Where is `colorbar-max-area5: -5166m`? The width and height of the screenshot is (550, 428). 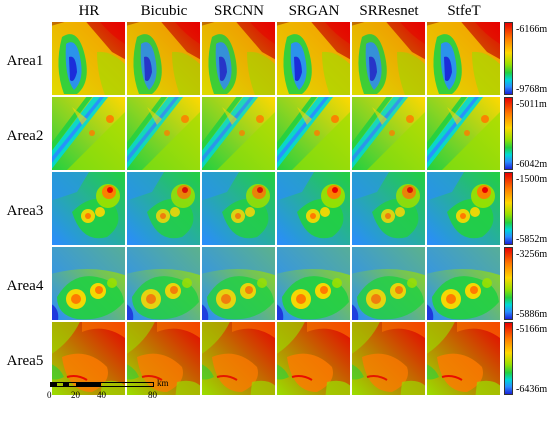
colorbar-max-area5: -5166m is located at coordinates (532, 329).